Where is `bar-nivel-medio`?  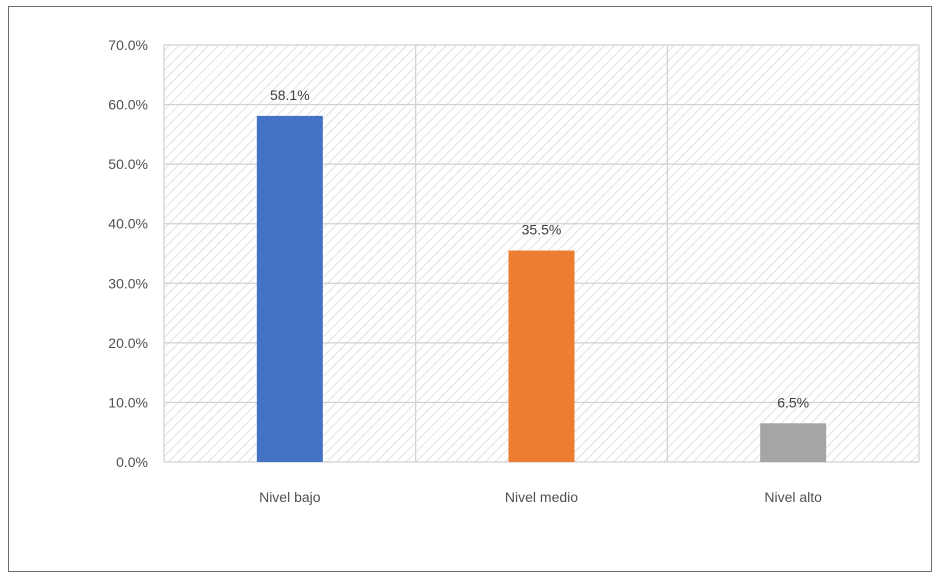
bar-nivel-medio is located at coordinates (541, 356).